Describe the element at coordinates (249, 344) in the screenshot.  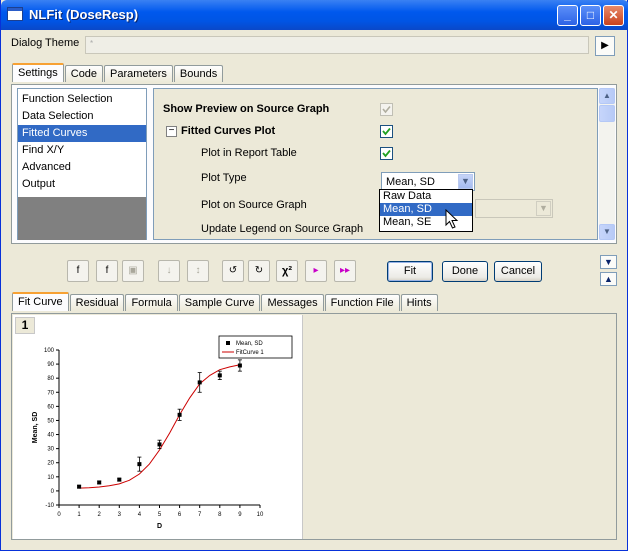
I see `legend-label-mean-sd: Mean, SD` at that location.